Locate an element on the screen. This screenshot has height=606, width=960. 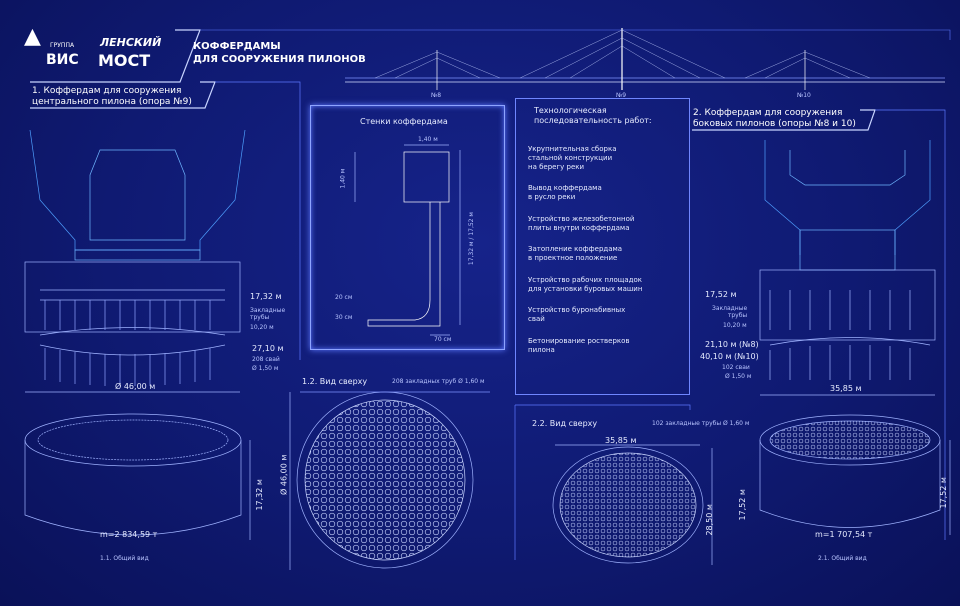
sequence-step: Вывод коффердама в русло реки is located at coordinates (565, 192).